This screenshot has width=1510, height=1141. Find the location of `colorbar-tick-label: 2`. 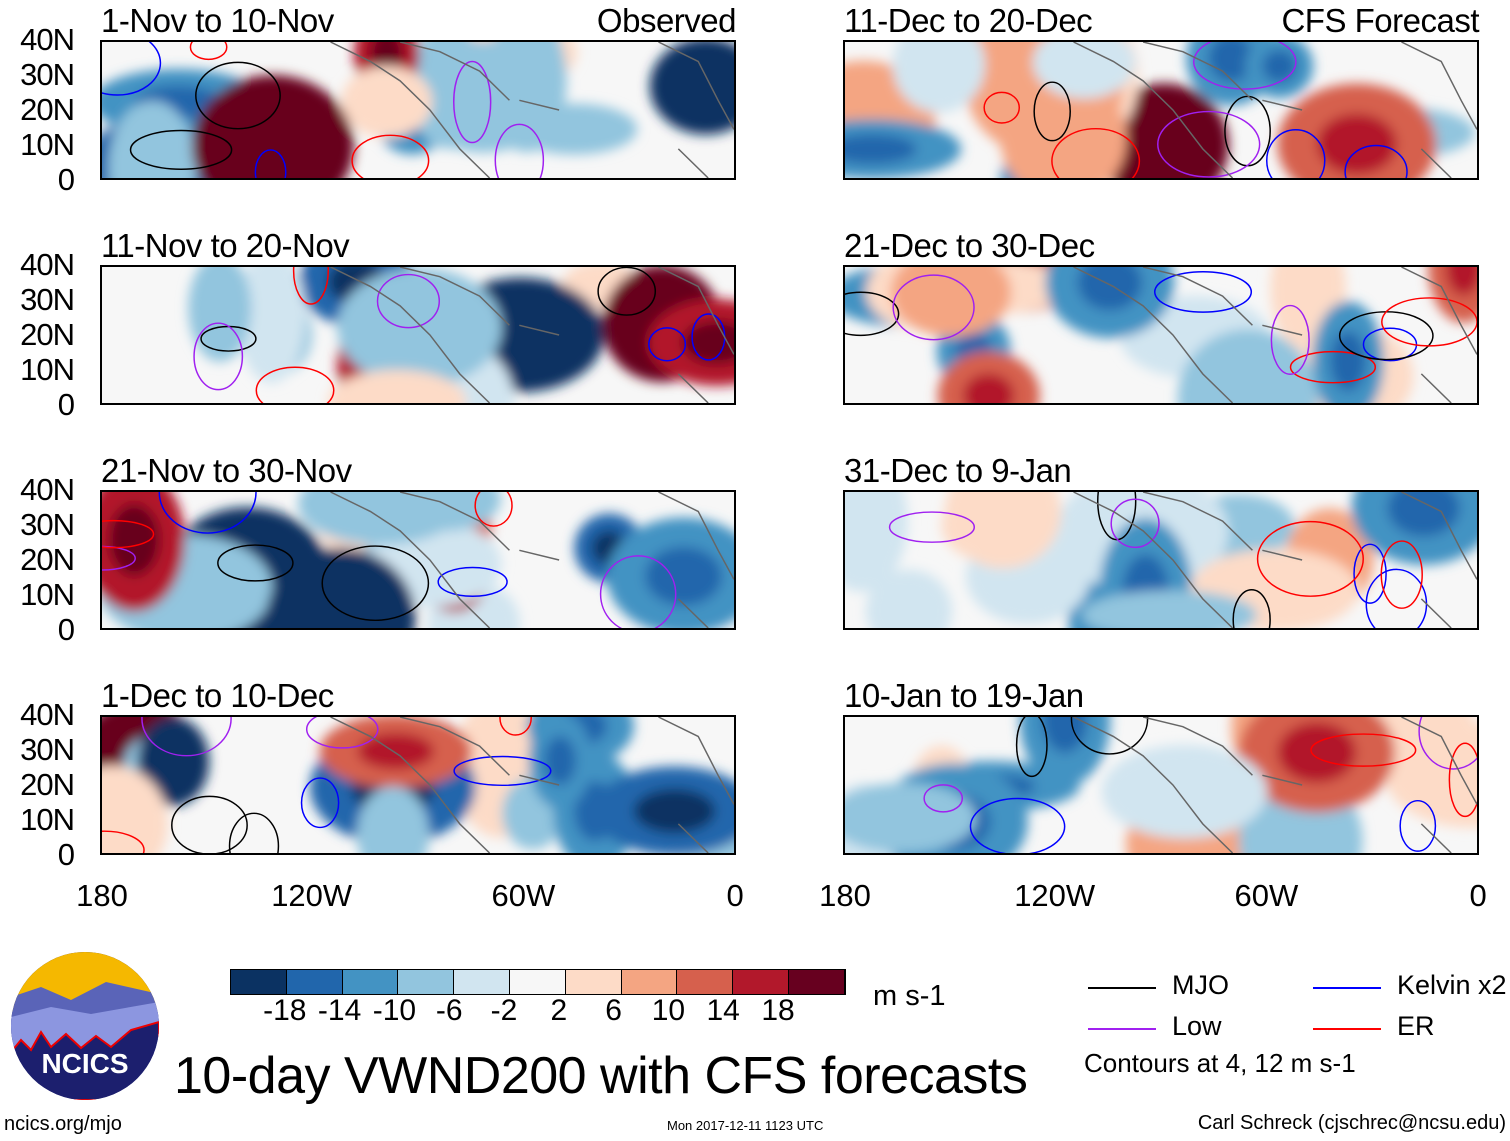

colorbar-tick-label: 2 is located at coordinates (559, 1010).